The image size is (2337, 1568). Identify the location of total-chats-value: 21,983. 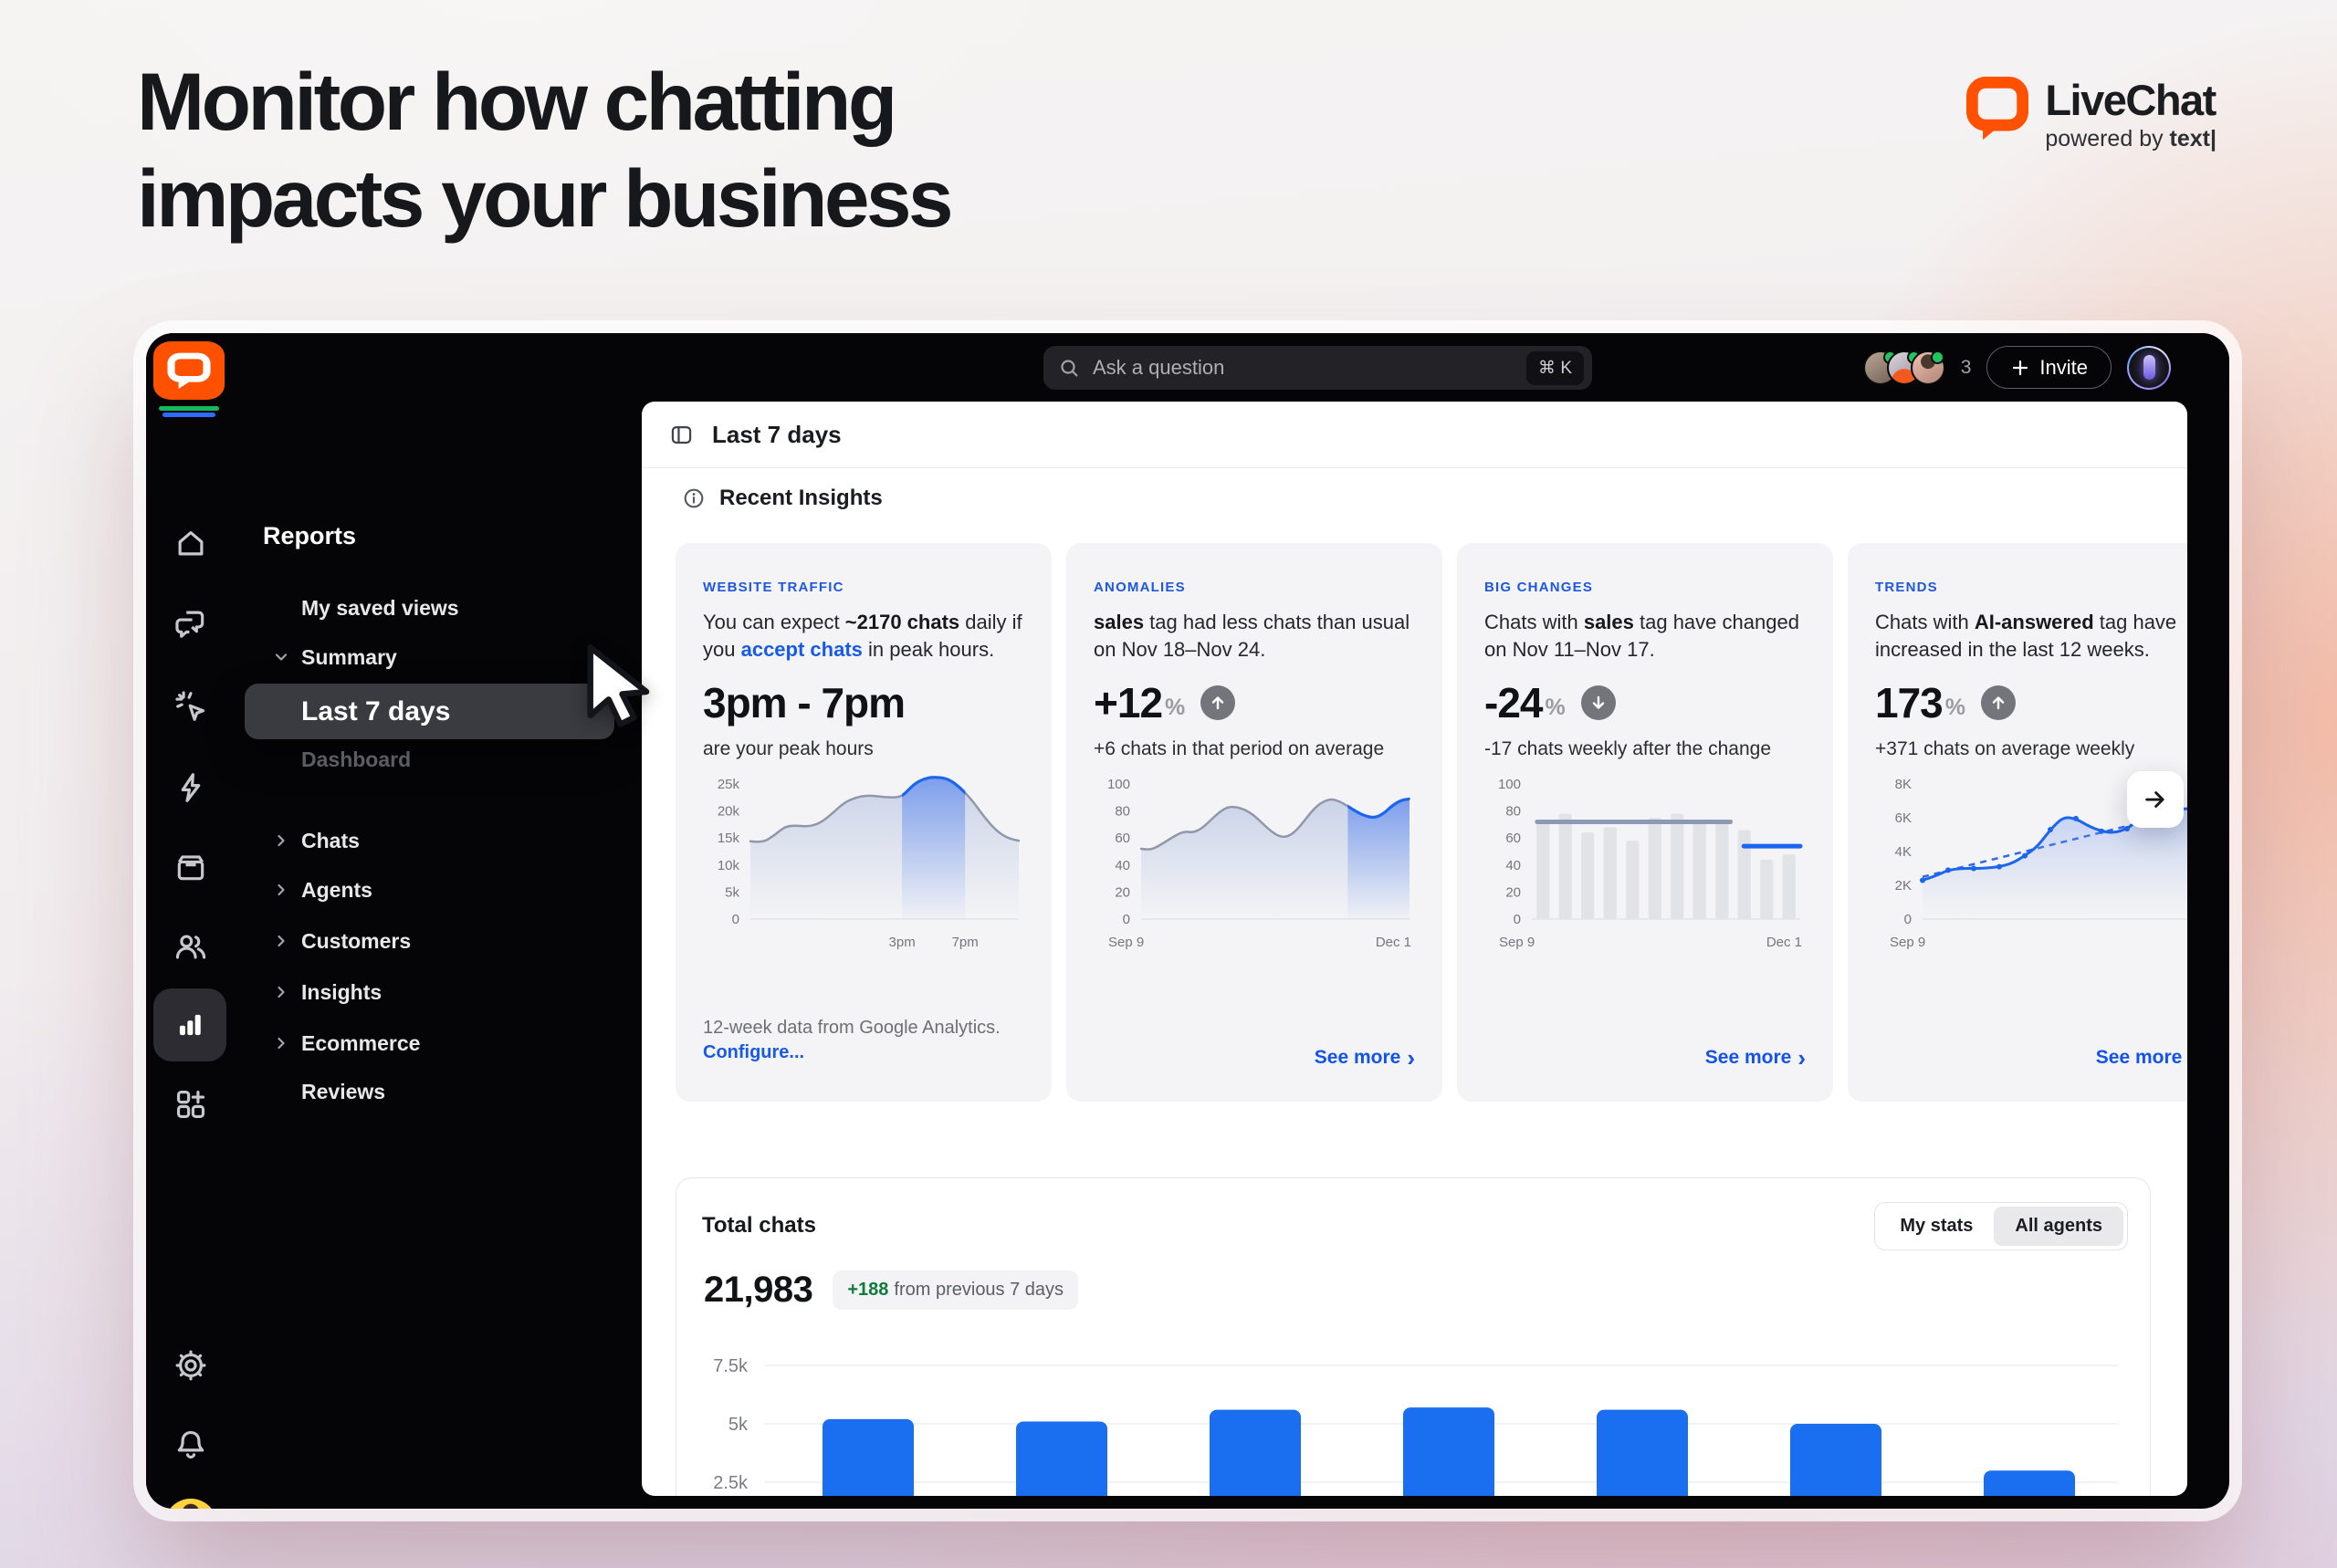
(758, 1290).